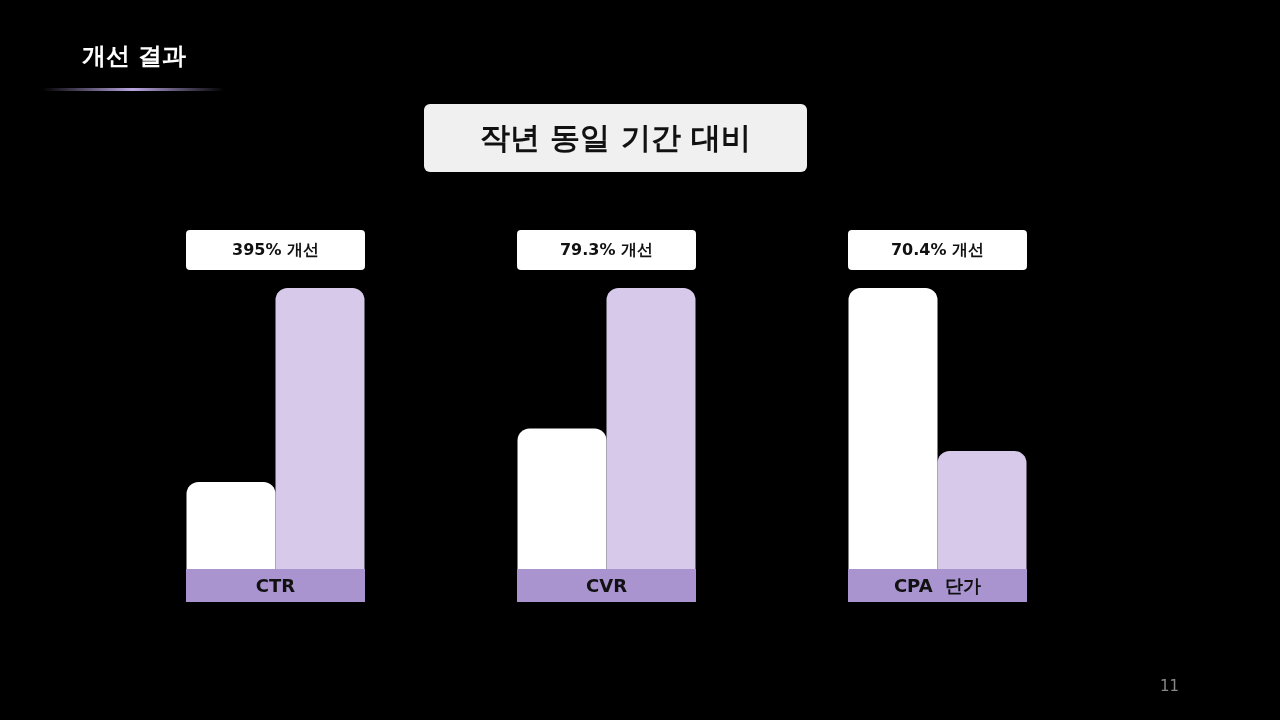  I want to click on chart-title: 개선 결과, so click(134, 56).